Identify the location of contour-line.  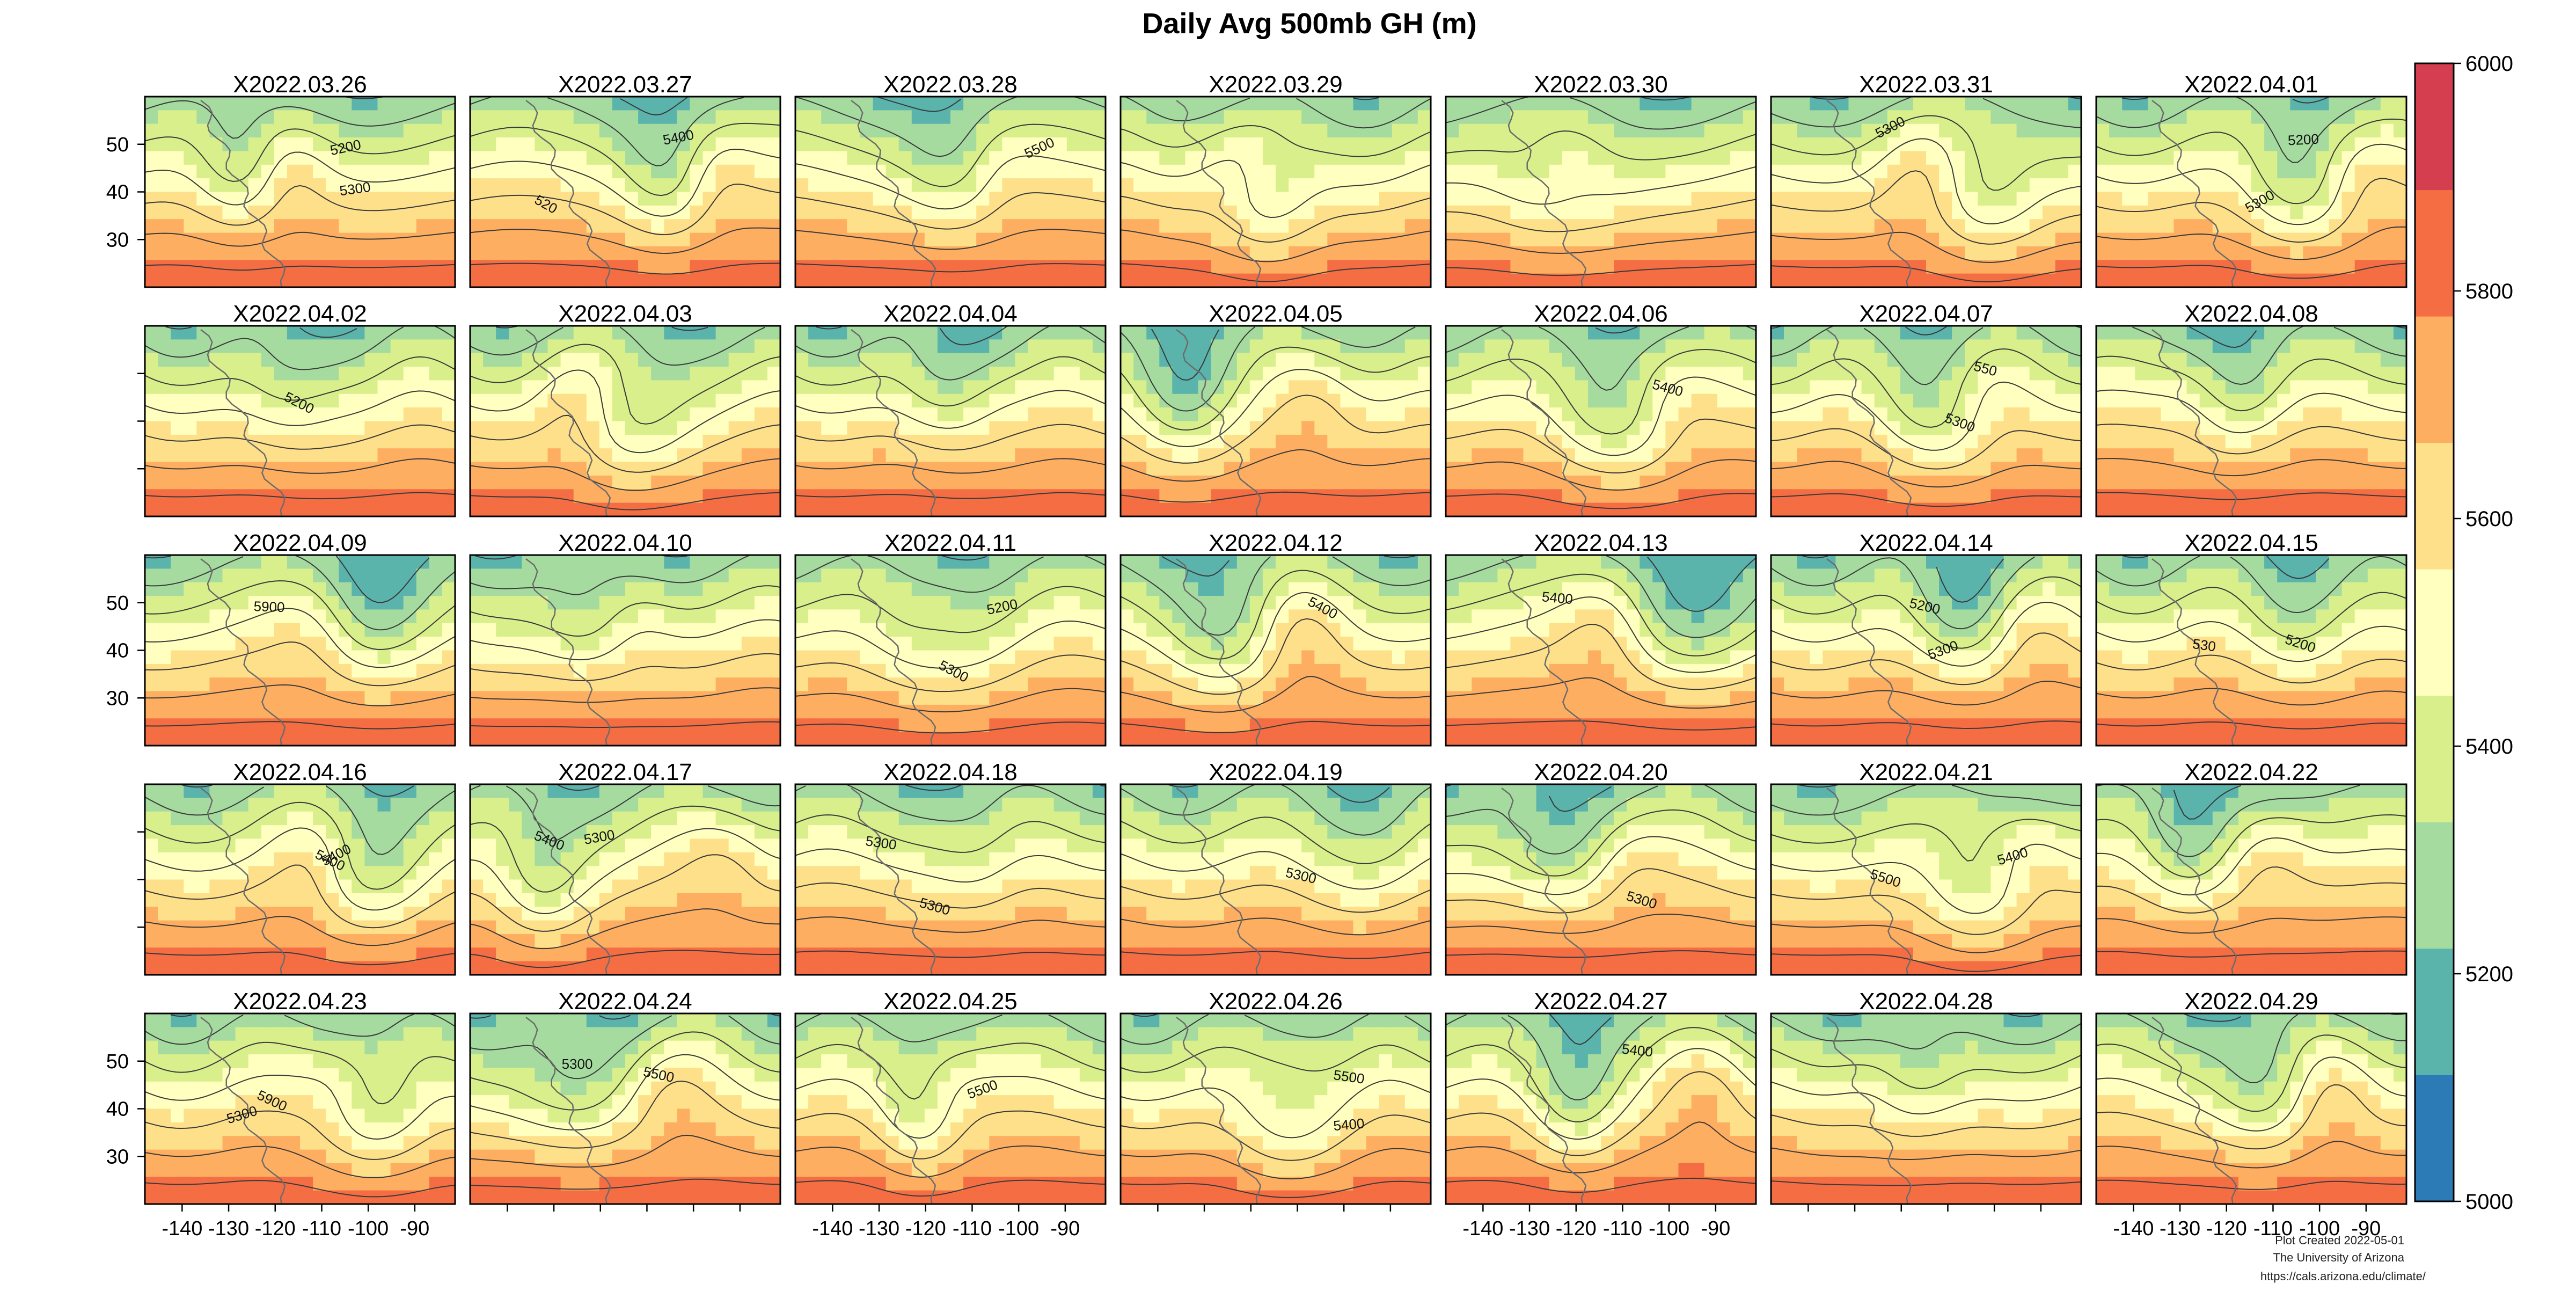
(300, 496).